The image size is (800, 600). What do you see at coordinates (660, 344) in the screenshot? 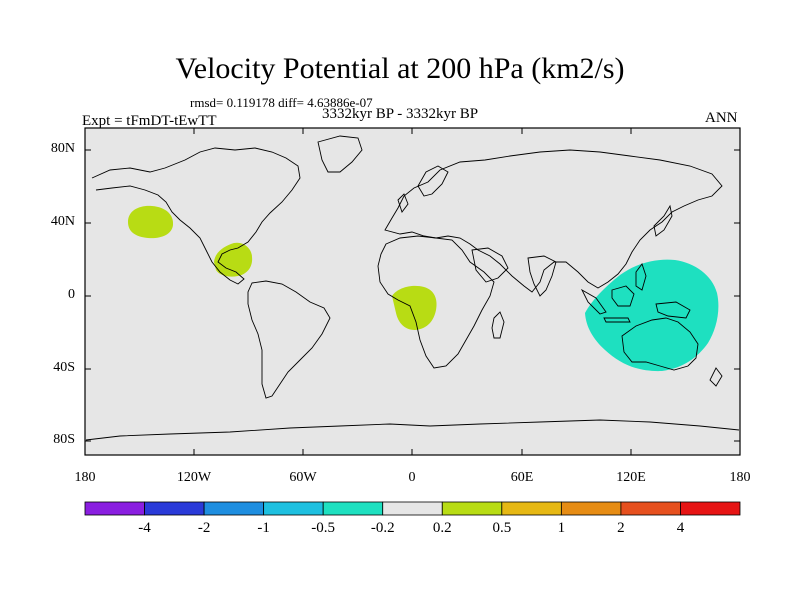
I see `coast-australia` at bounding box center [660, 344].